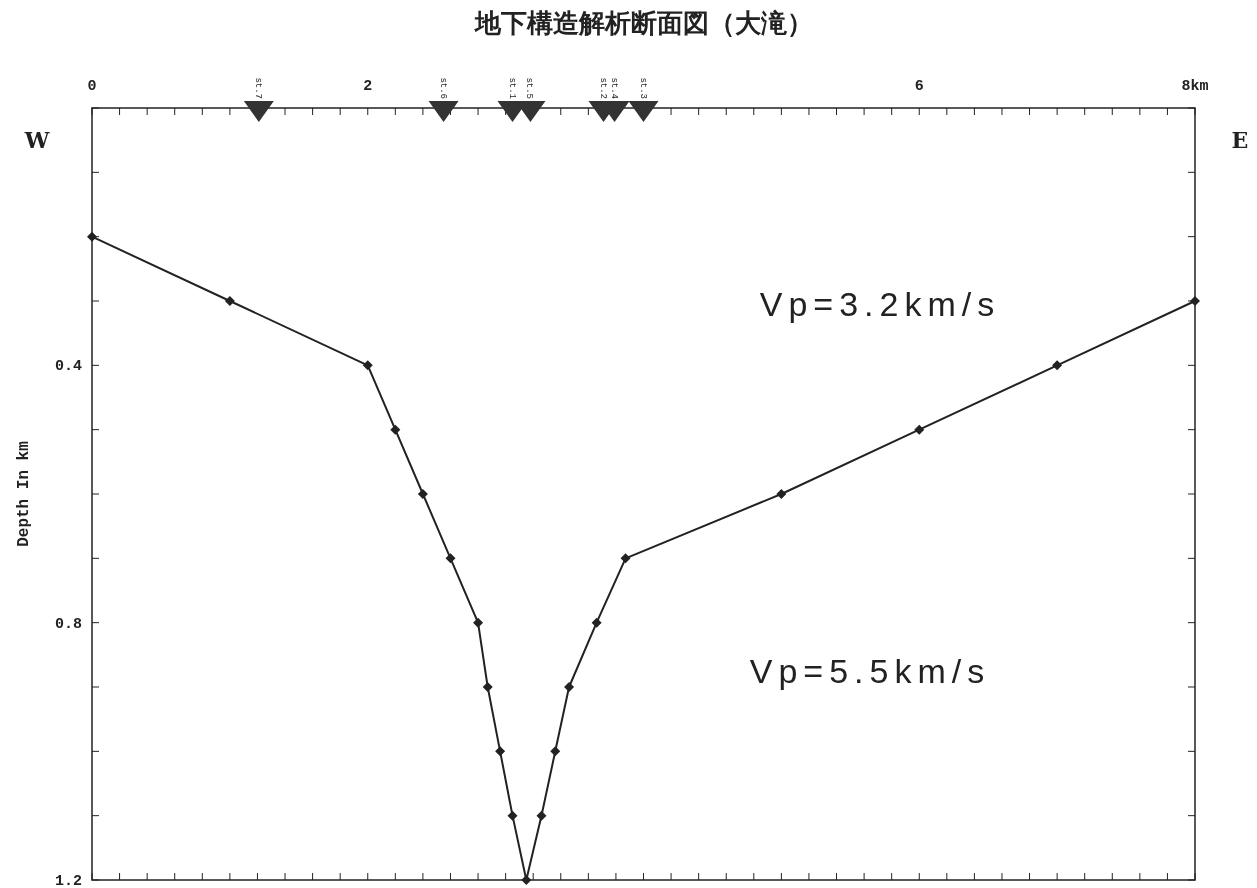 The width and height of the screenshot is (1257, 888). Describe the element at coordinates (919, 86) in the screenshot. I see `xtick: 6` at that location.